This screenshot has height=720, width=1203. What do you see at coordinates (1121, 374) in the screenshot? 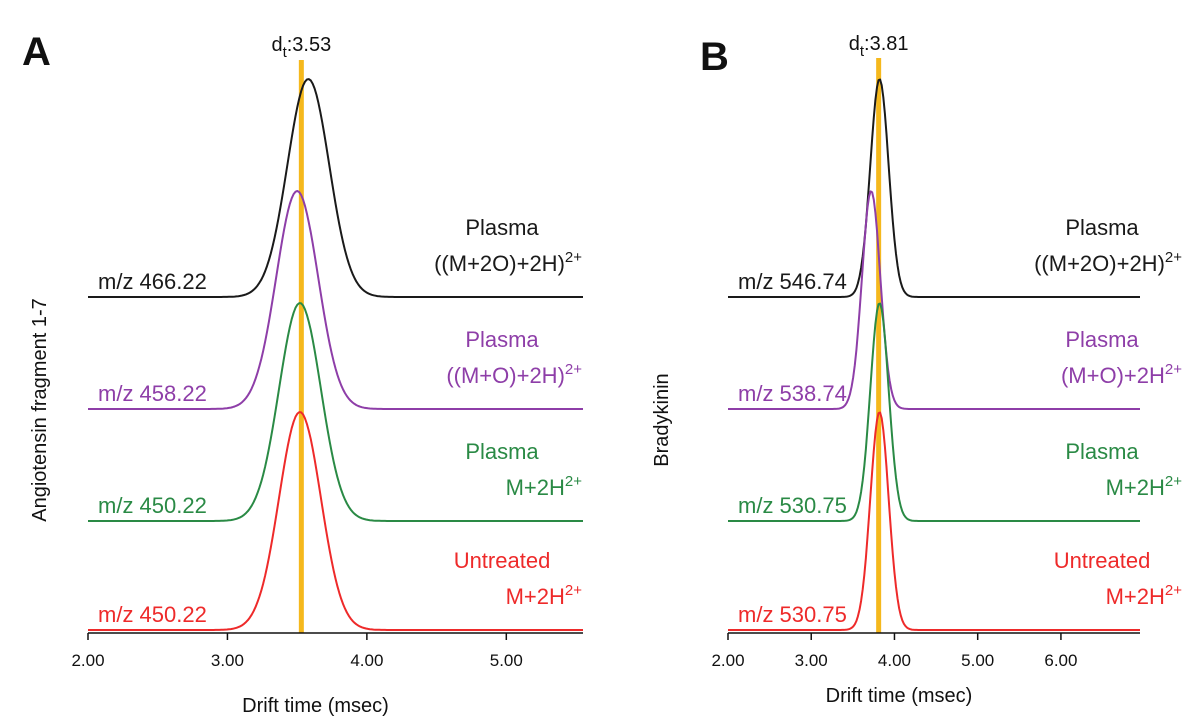
I see `ion-label: (M+O)+2H2+` at bounding box center [1121, 374].